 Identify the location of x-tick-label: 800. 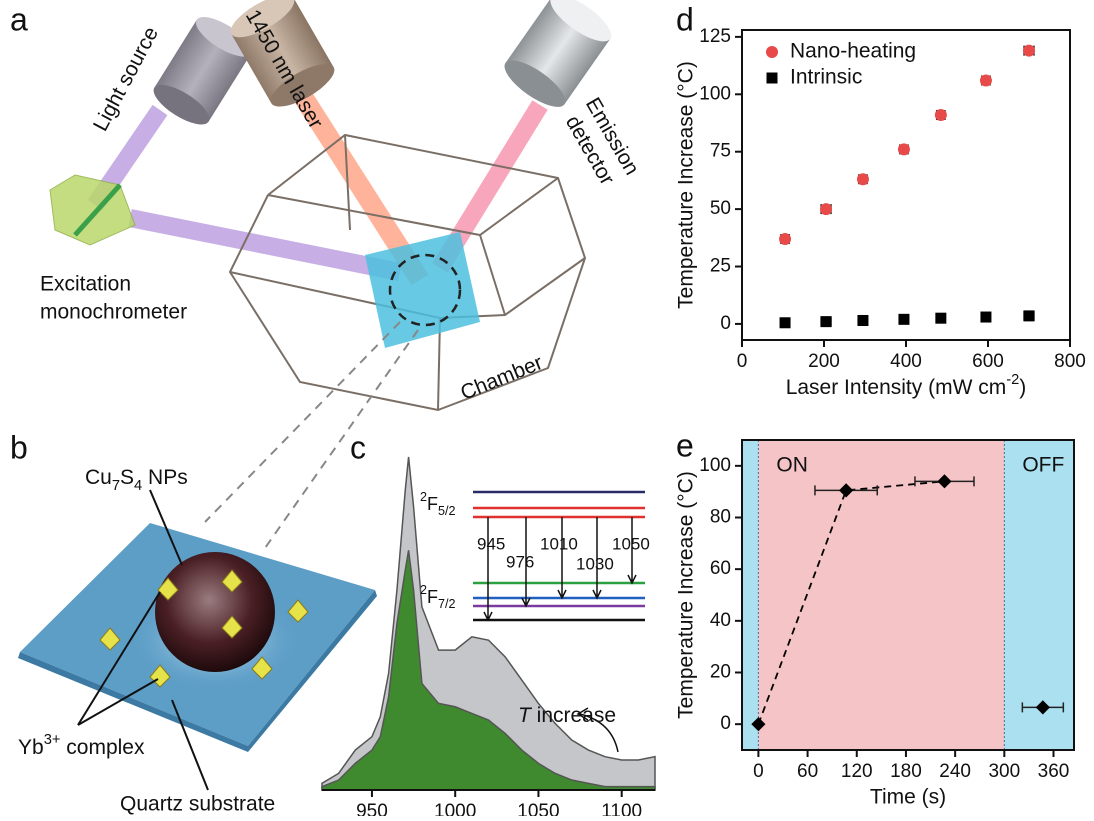
(1070, 361).